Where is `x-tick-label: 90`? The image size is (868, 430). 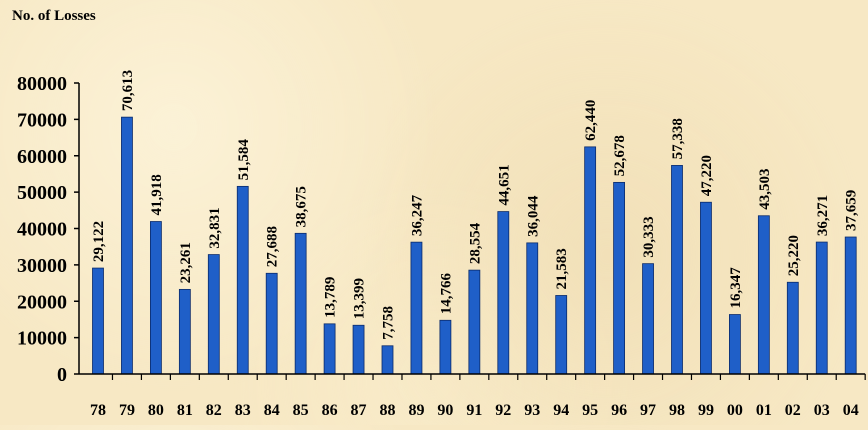 x-tick-label: 90 is located at coordinates (445, 410).